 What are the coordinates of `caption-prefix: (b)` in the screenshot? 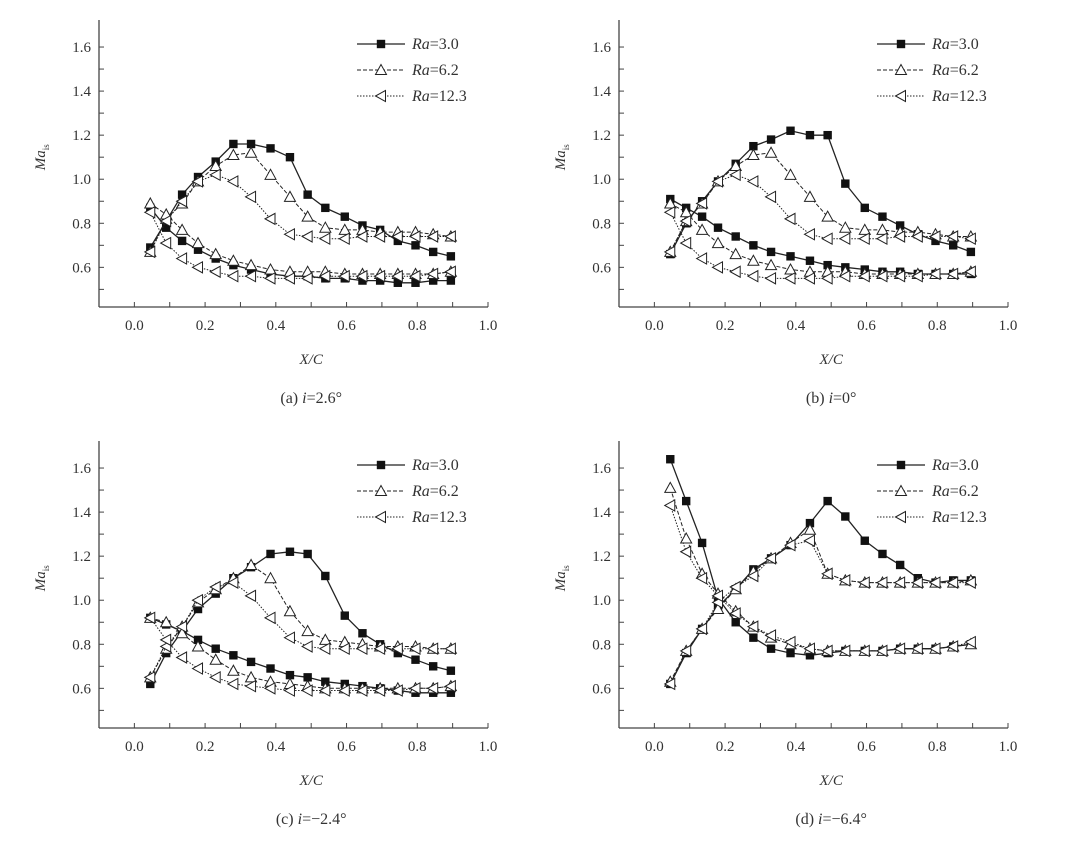 It's located at (817, 398).